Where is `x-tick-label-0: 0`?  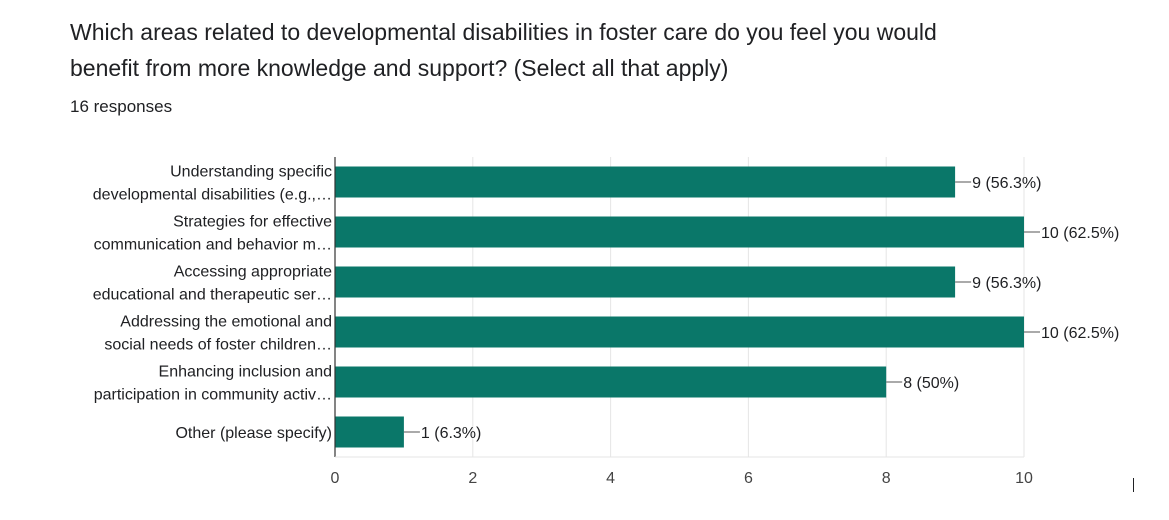 x-tick-label-0: 0 is located at coordinates (335, 478).